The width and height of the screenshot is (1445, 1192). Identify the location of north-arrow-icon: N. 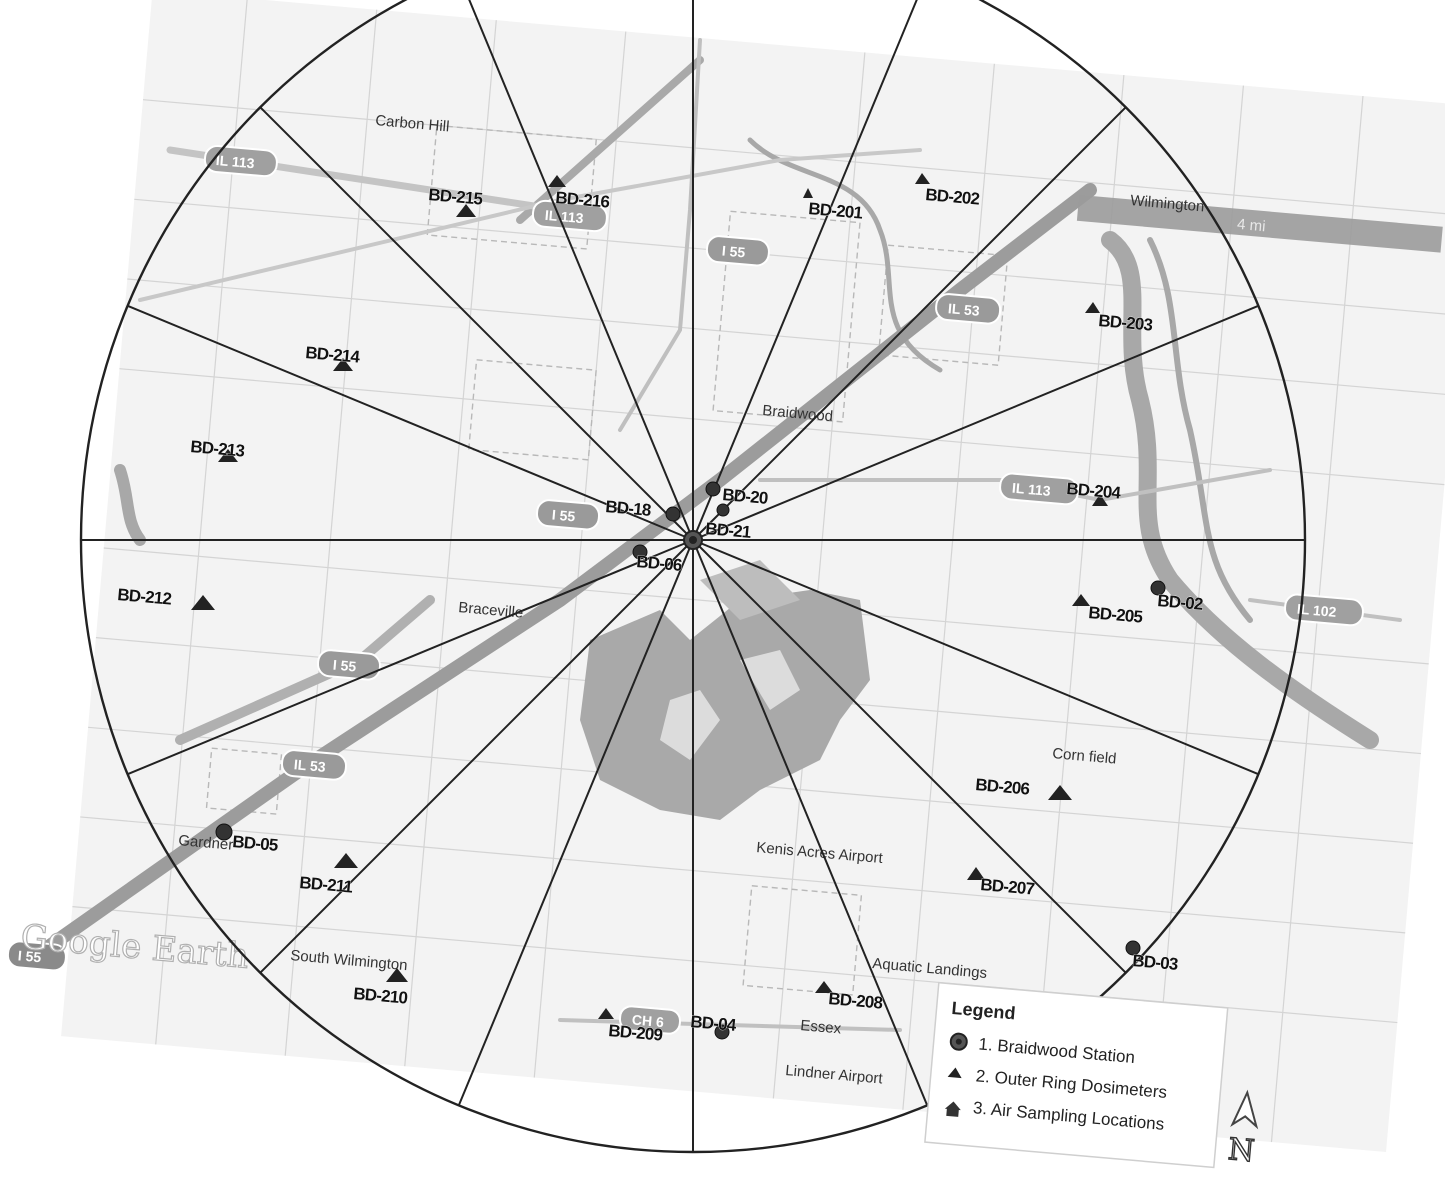
(1242, 1129).